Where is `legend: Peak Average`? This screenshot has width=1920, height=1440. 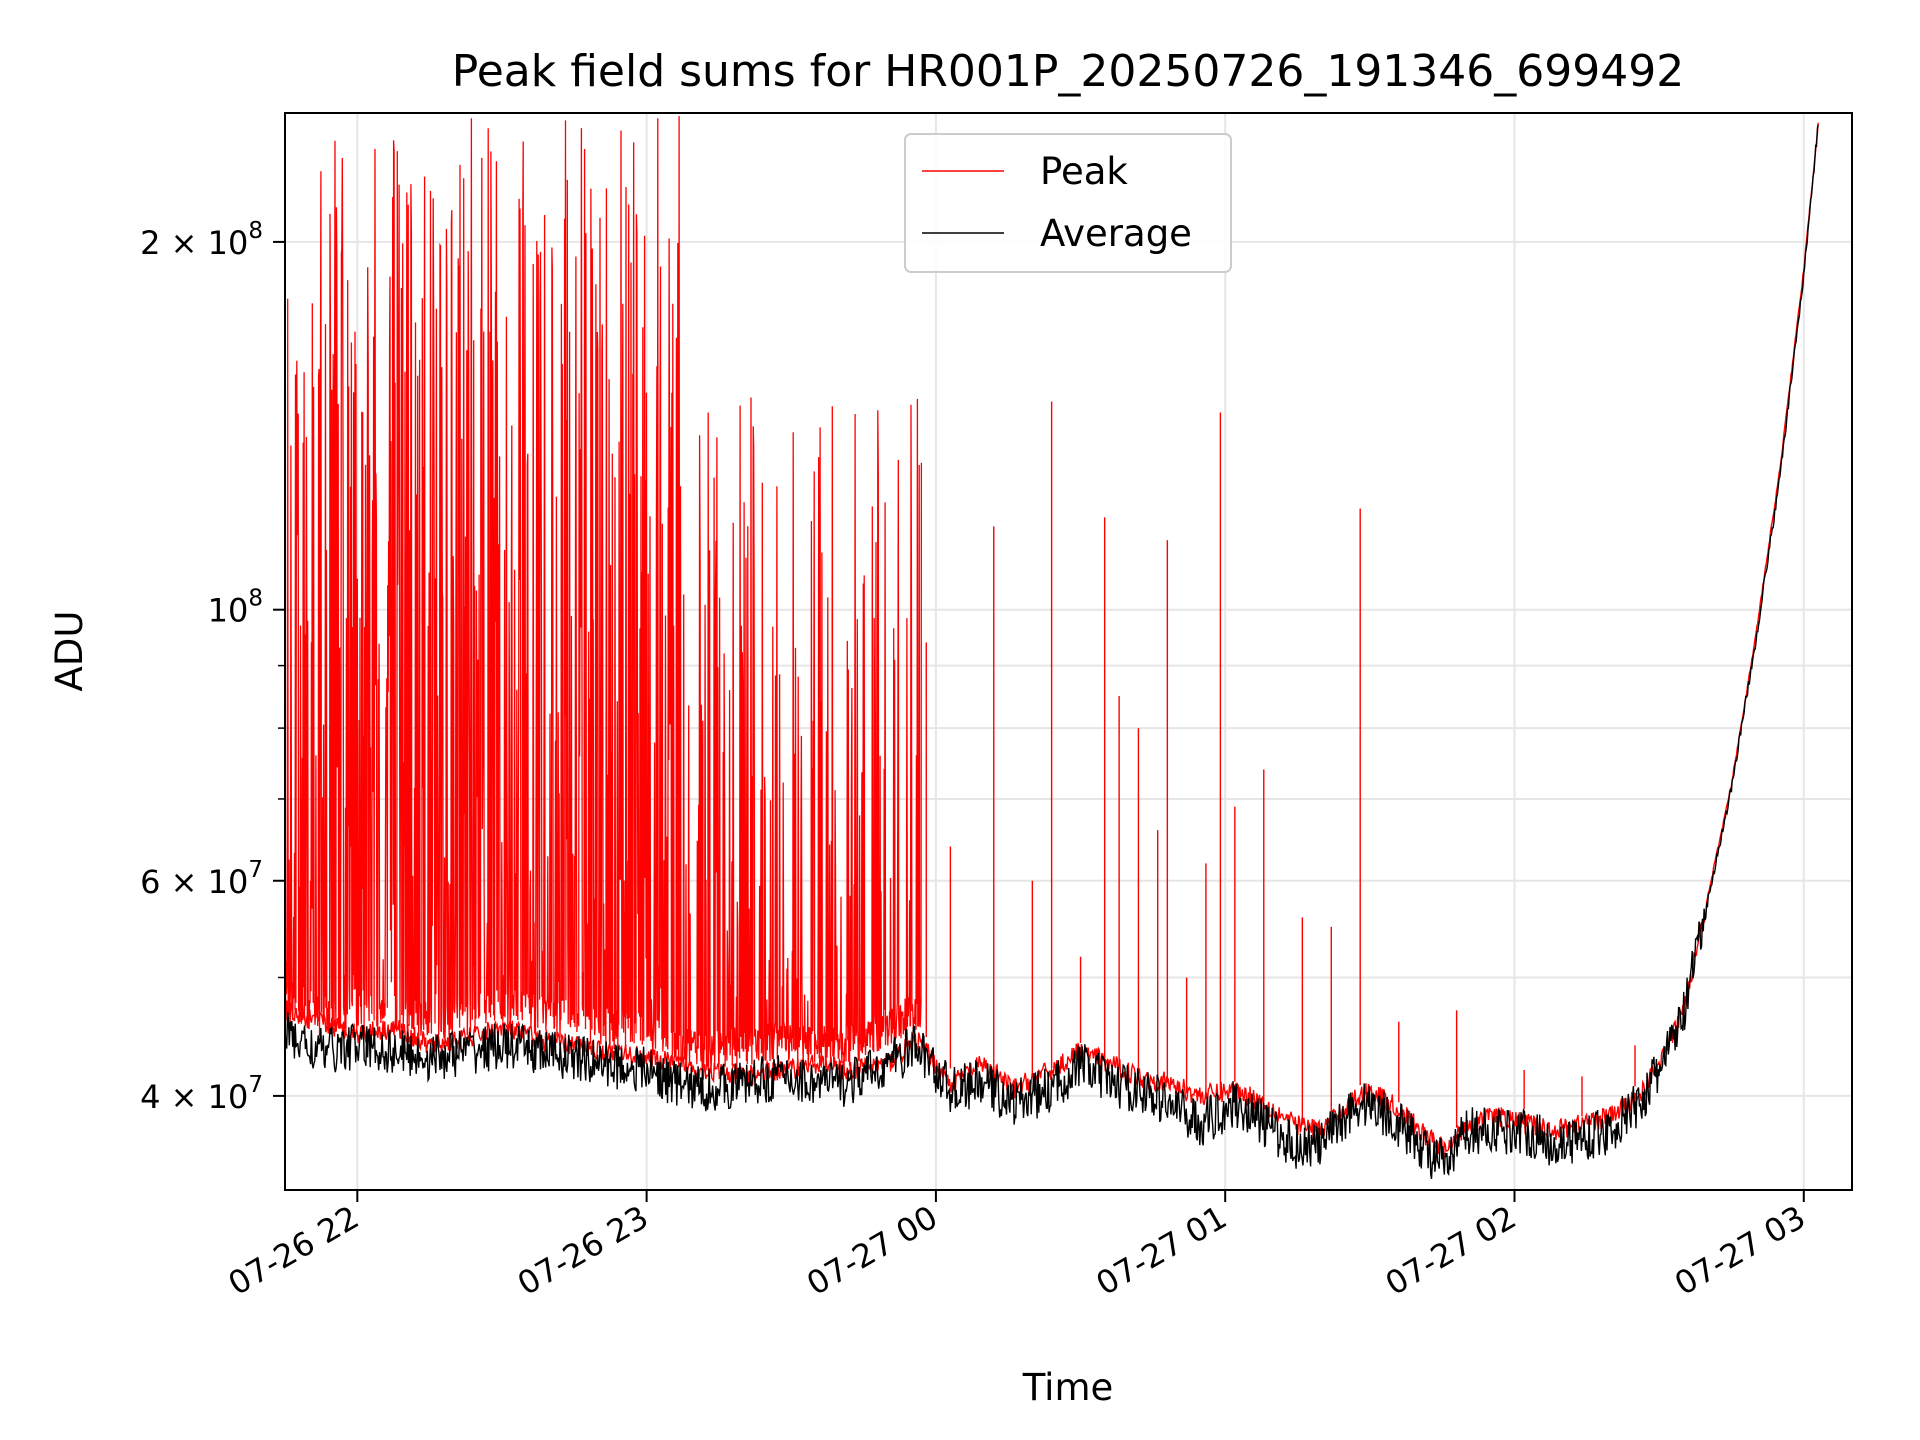
legend: Peak Average is located at coordinates (1068, 203).